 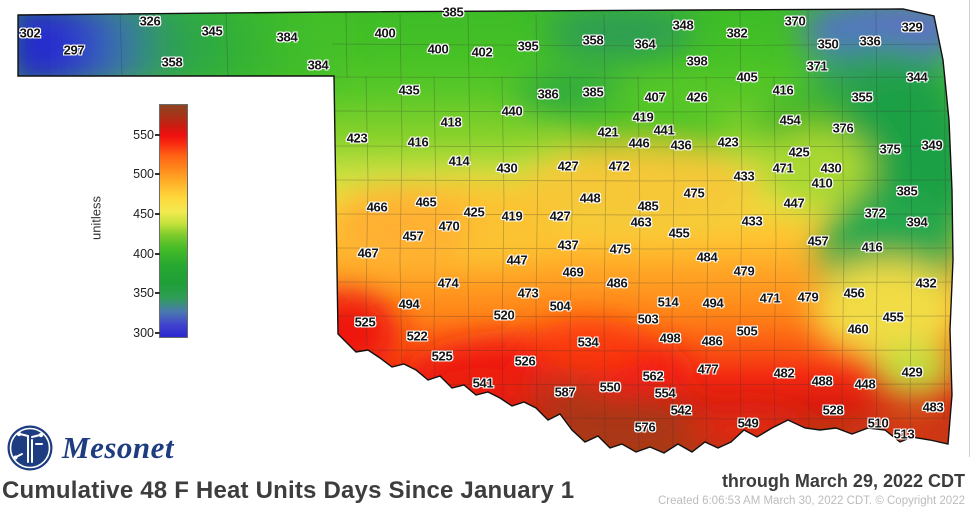 I want to click on mesonet-brand: Mesonet, so click(x=90, y=448).